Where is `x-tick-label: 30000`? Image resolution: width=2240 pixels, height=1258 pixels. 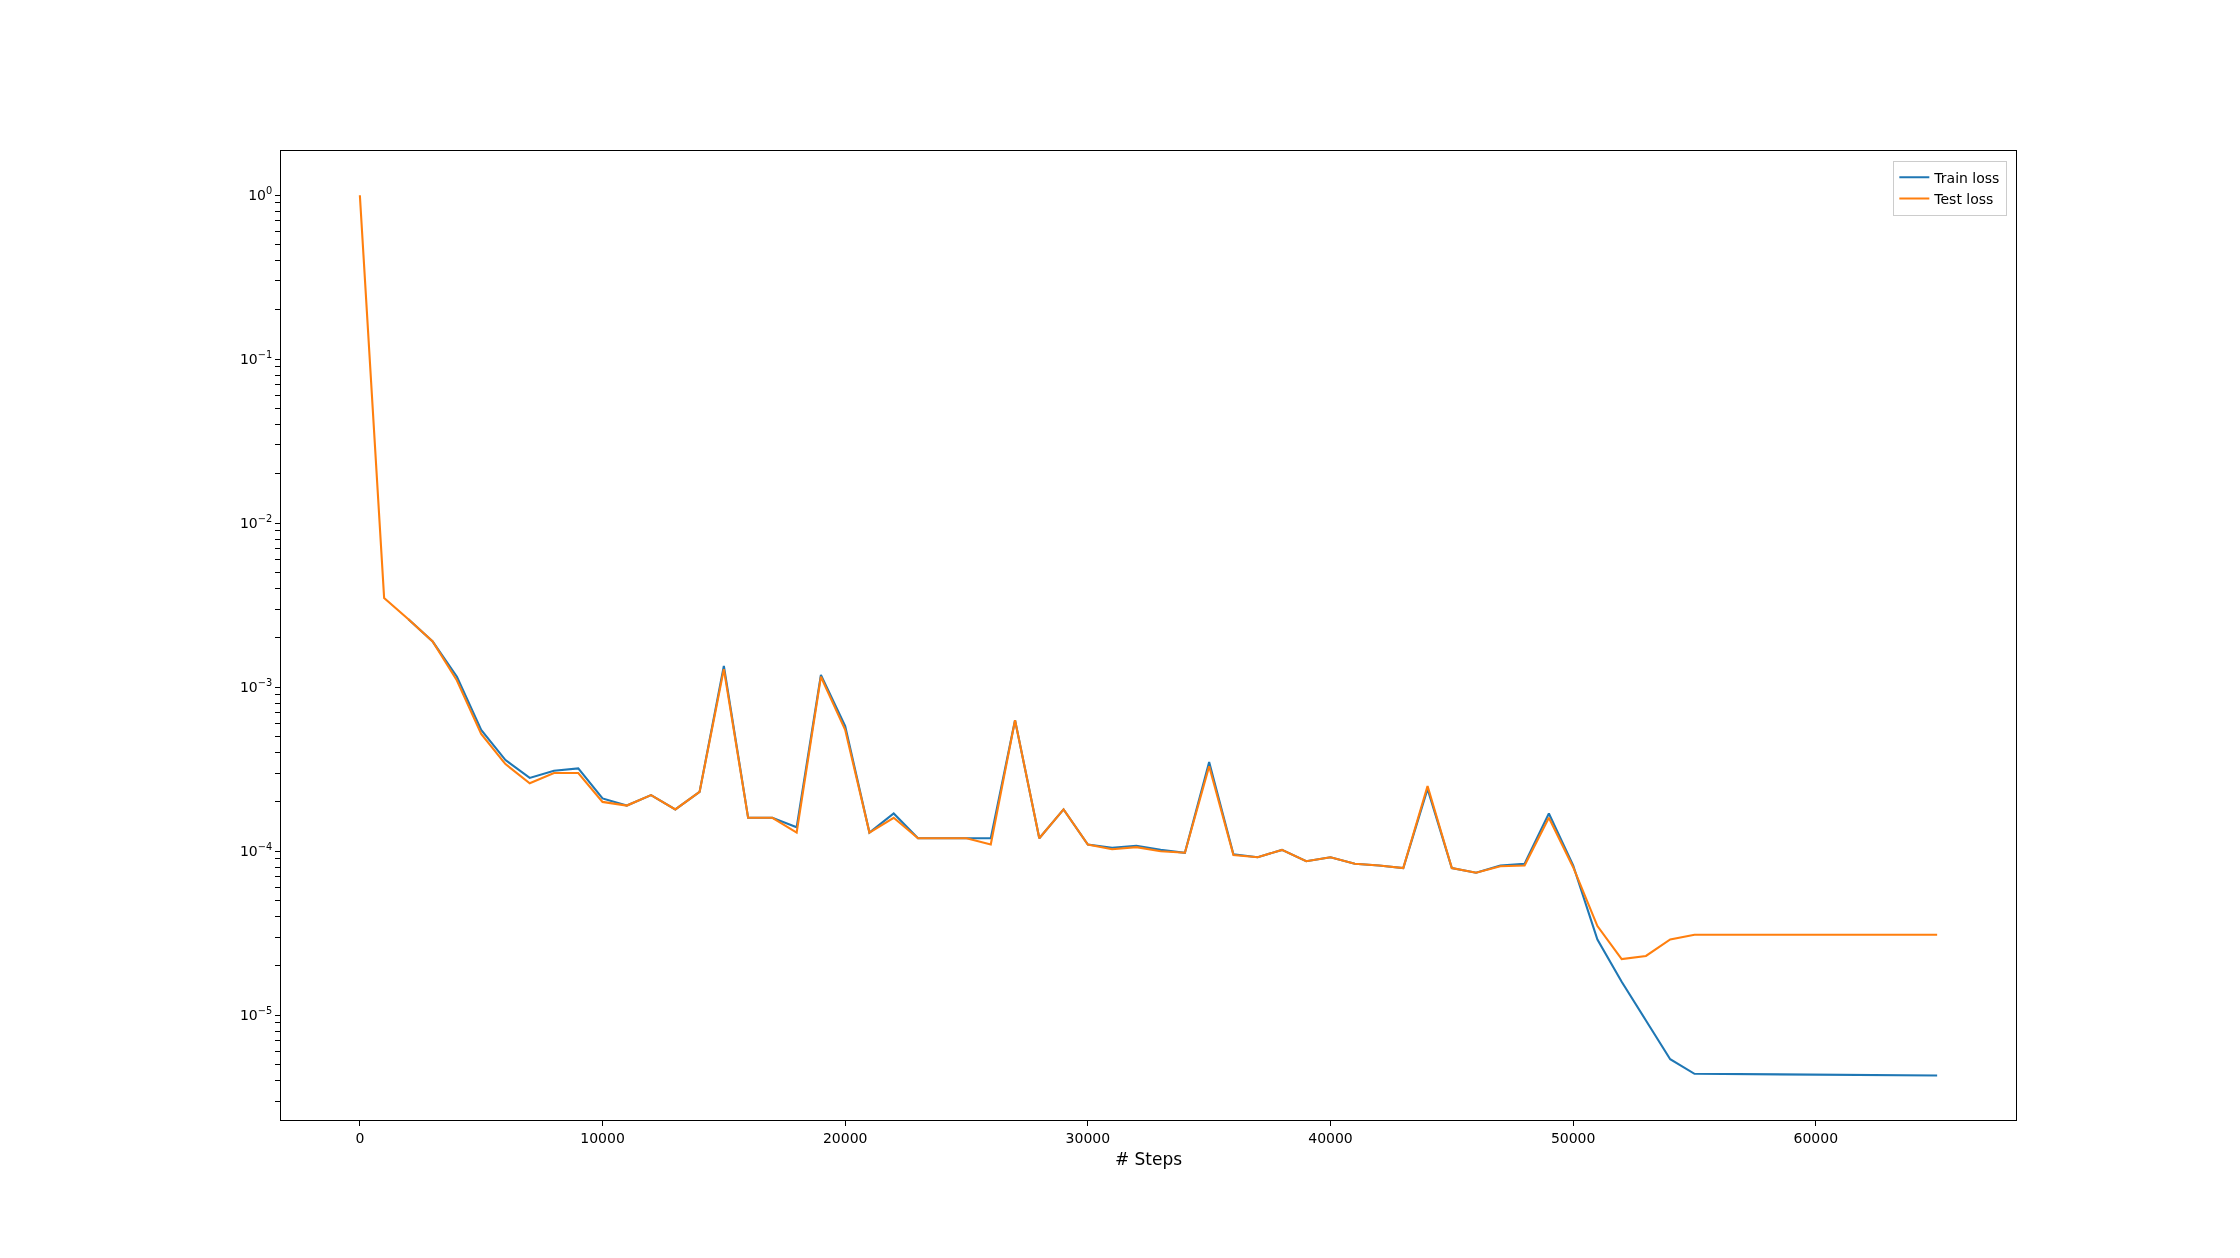
x-tick-label: 30000 is located at coordinates (1088, 1137).